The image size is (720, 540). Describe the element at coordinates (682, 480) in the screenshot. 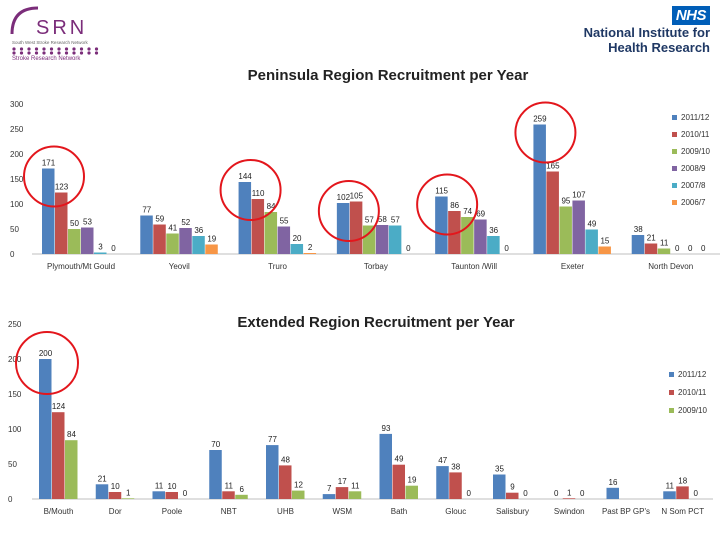

I see `data-label: 18` at that location.